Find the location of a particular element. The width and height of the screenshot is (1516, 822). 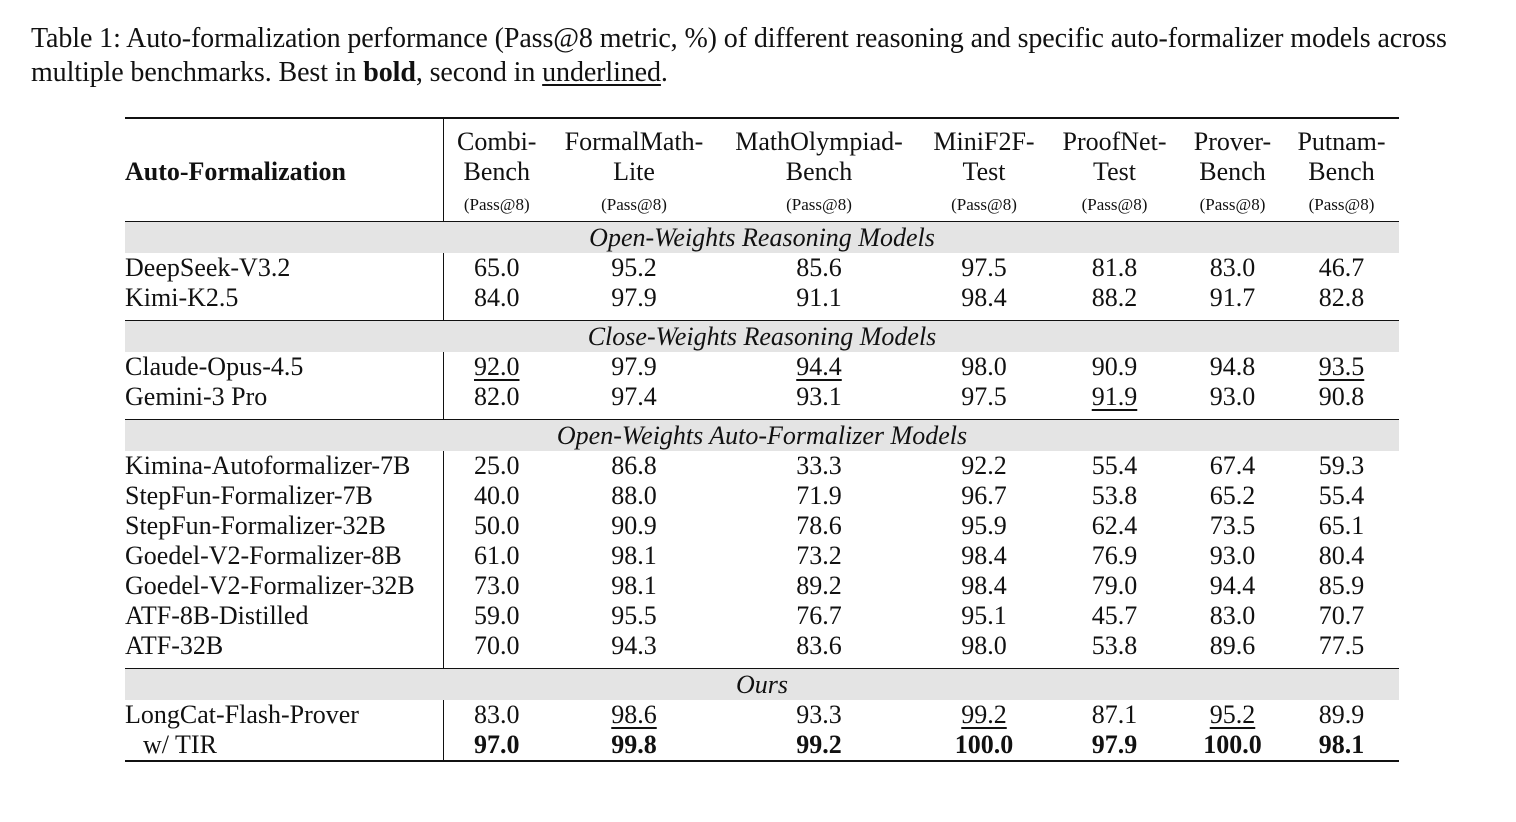

section-header-row: Open-Weights Auto-Formalizer Models is located at coordinates (762, 435).